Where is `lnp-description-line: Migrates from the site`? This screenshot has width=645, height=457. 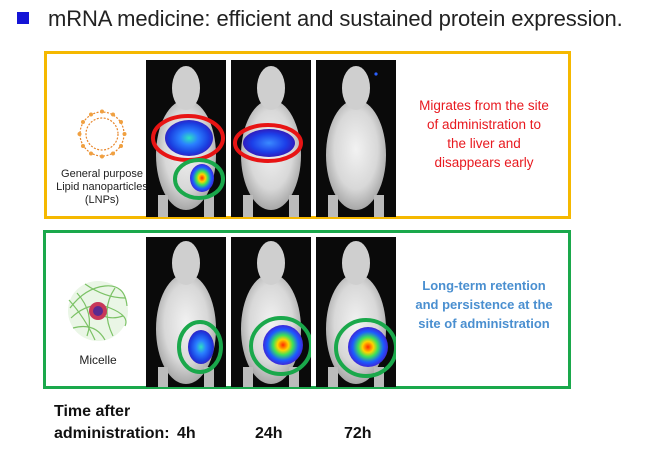 lnp-description-line: Migrates from the site is located at coordinates (484, 105).